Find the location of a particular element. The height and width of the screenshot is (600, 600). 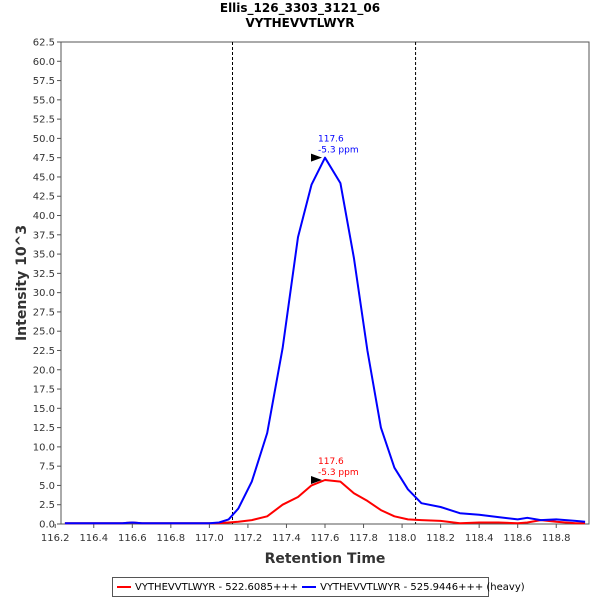

chart-title: Ellis_126_3303_3121_06 is located at coordinates (300, 8).